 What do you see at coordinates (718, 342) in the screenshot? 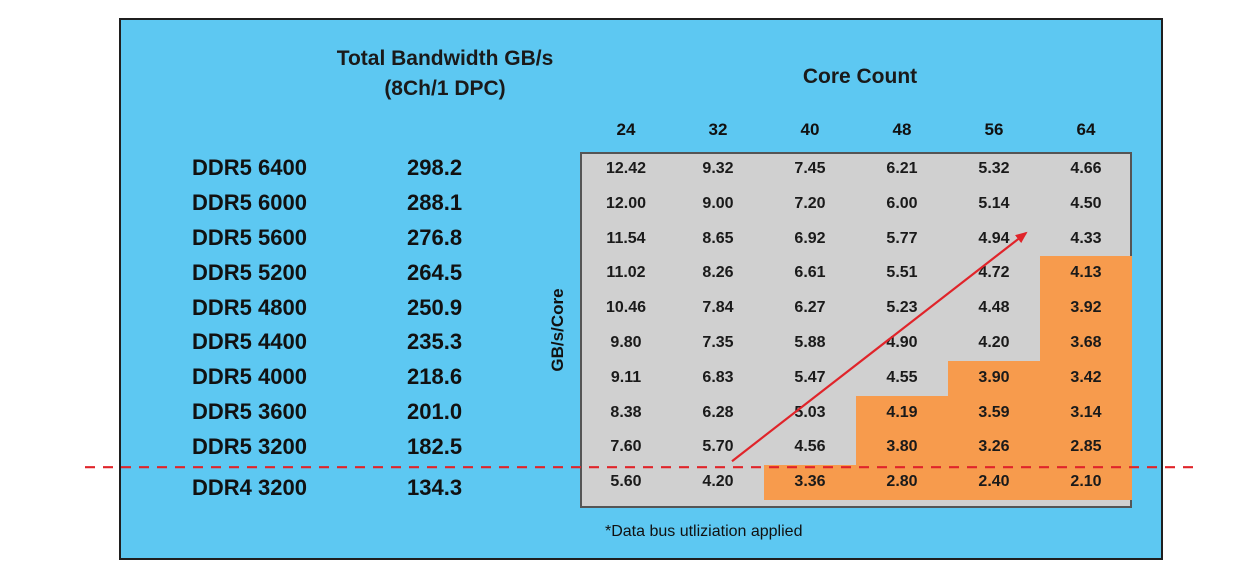
I see `gbps-per-core-cell: 7.35` at bounding box center [718, 342].